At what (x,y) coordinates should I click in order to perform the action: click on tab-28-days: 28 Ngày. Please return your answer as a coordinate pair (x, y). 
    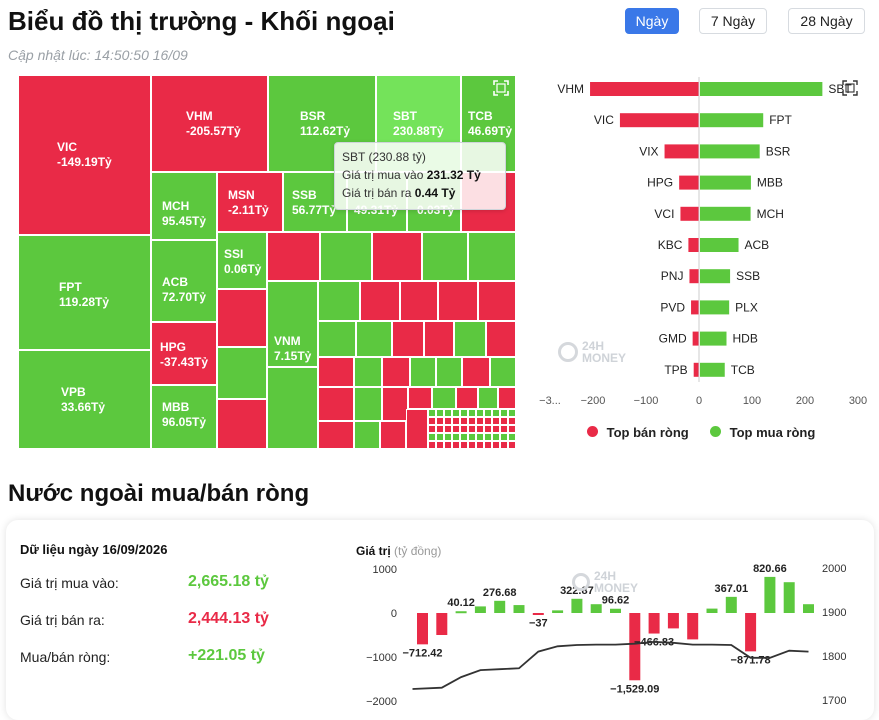
    Looking at the image, I should click on (826, 21).